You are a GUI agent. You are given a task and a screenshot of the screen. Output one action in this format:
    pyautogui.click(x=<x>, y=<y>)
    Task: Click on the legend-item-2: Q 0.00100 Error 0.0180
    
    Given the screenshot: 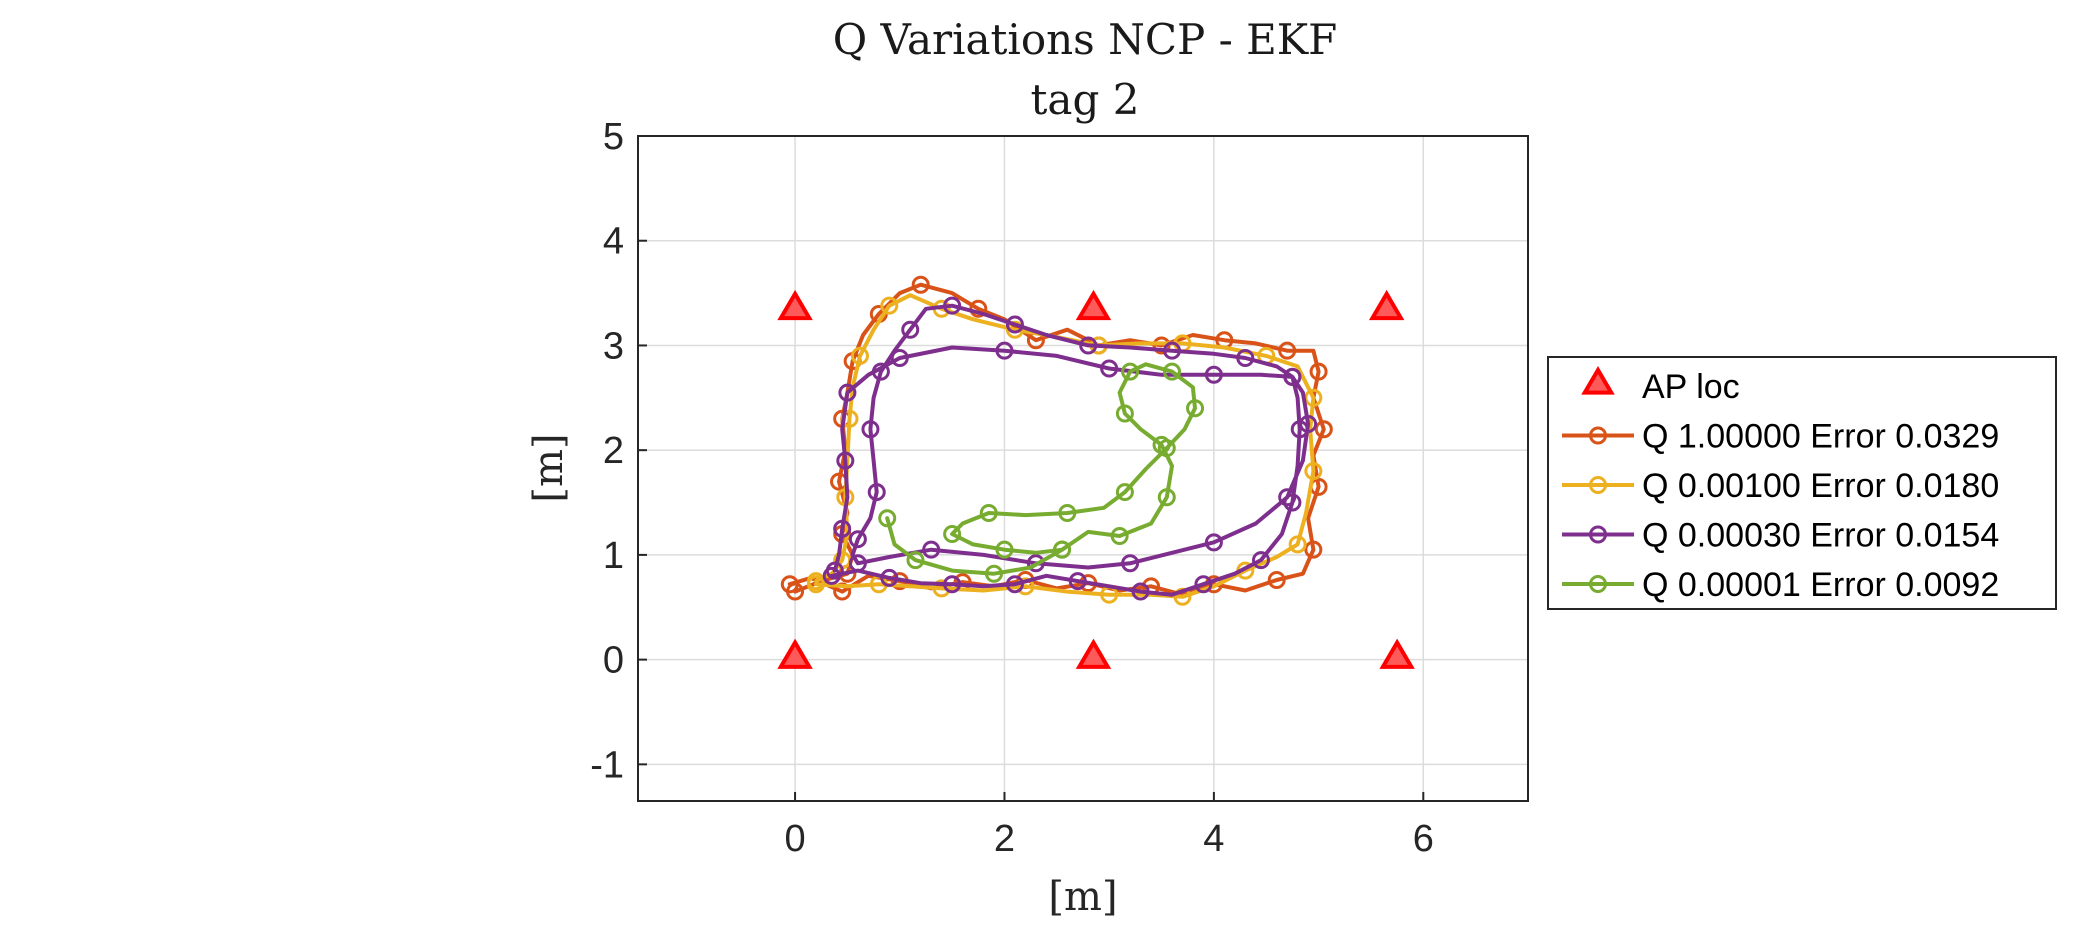 What is the action you would take?
    pyautogui.click(x=1780, y=486)
    